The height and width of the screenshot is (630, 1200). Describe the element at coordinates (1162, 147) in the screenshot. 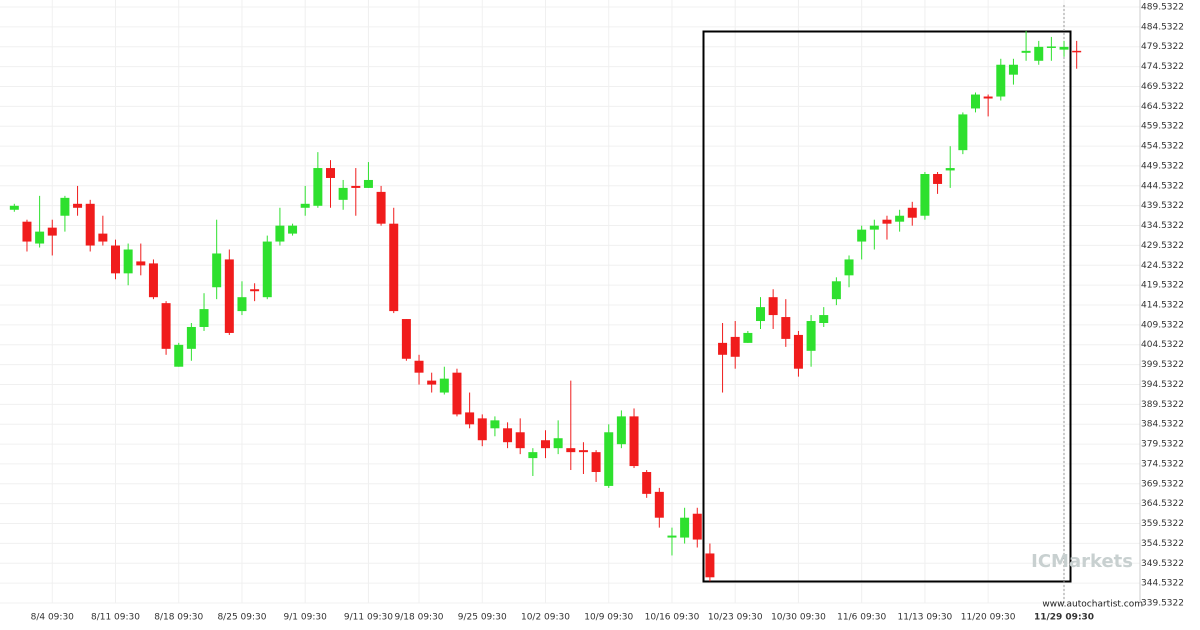

I see `y-tick-label: 454.5322` at that location.